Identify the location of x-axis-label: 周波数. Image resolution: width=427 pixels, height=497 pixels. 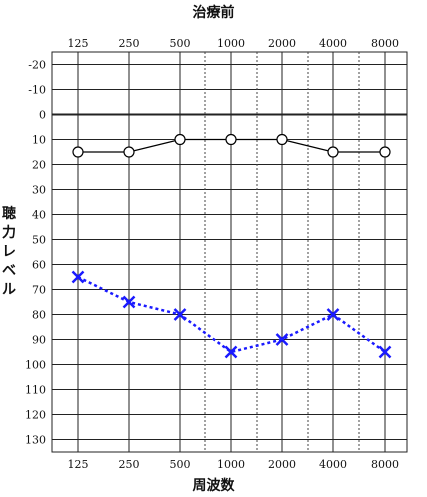
(213, 486).